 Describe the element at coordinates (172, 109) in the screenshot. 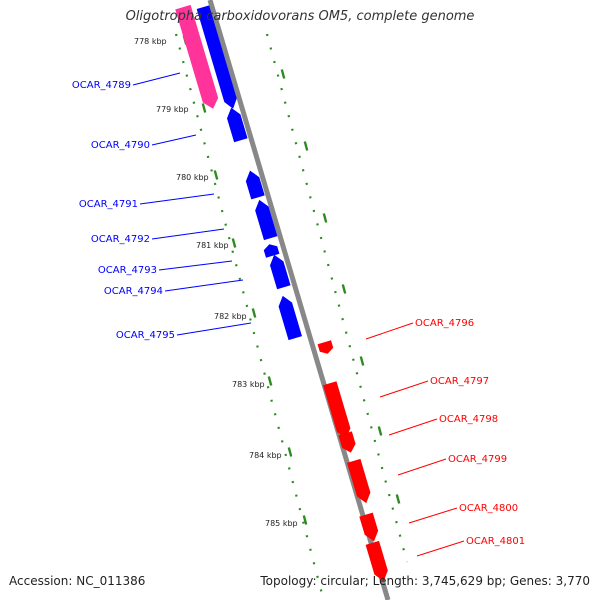

I see `scale-label: 779 kbp` at that location.